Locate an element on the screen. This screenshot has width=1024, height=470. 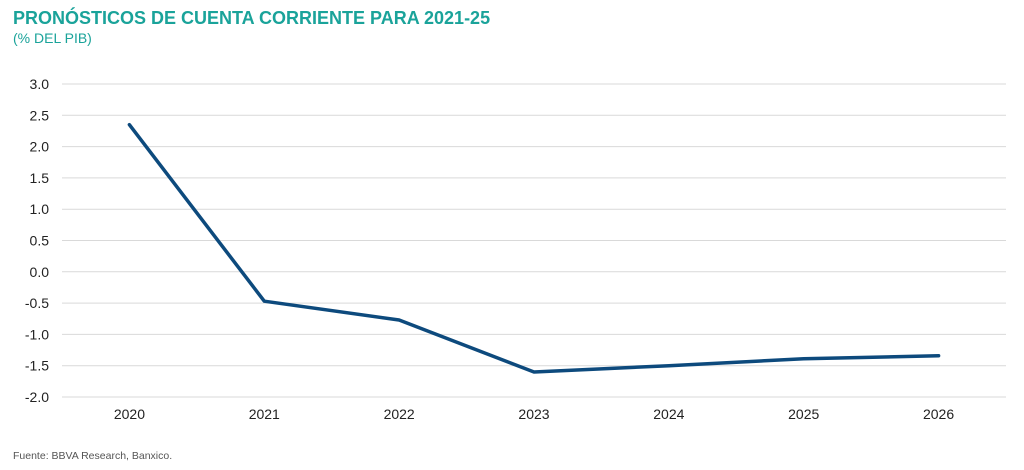
y-tick-label: -1.0 is located at coordinates (37, 334).